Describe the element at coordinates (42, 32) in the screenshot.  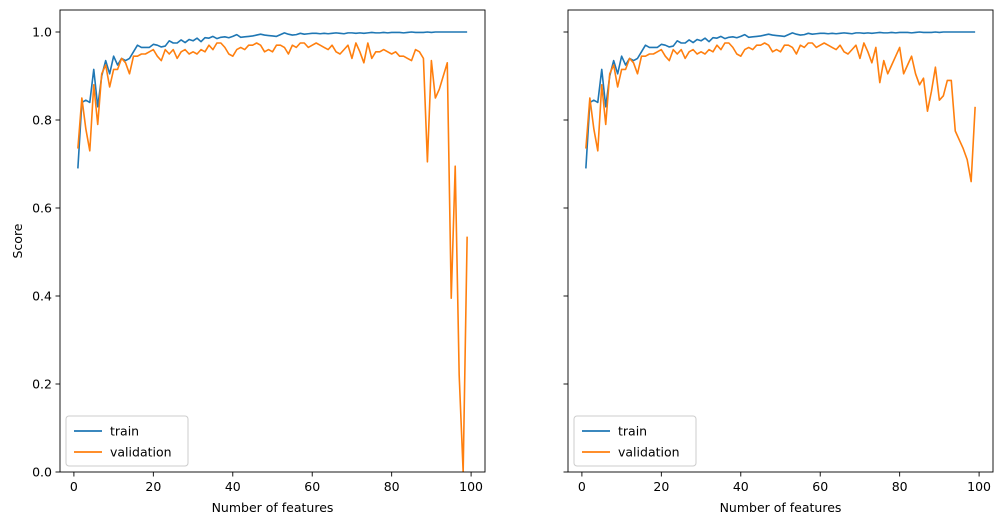
I see `y-tick-label: 1.0` at that location.